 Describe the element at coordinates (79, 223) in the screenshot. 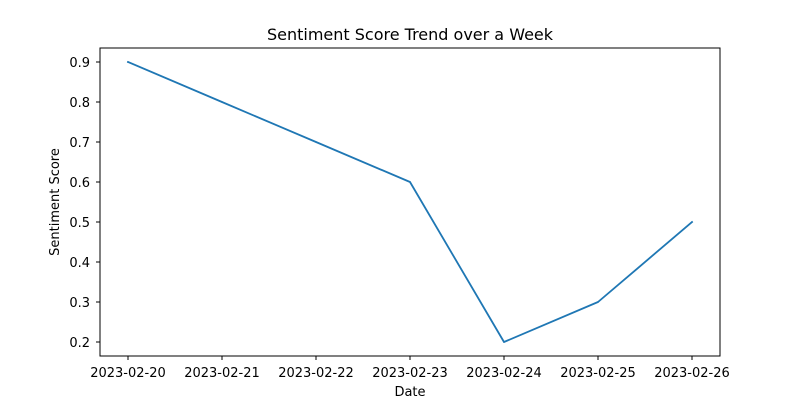

I see `y-tick-label: 0.5` at that location.